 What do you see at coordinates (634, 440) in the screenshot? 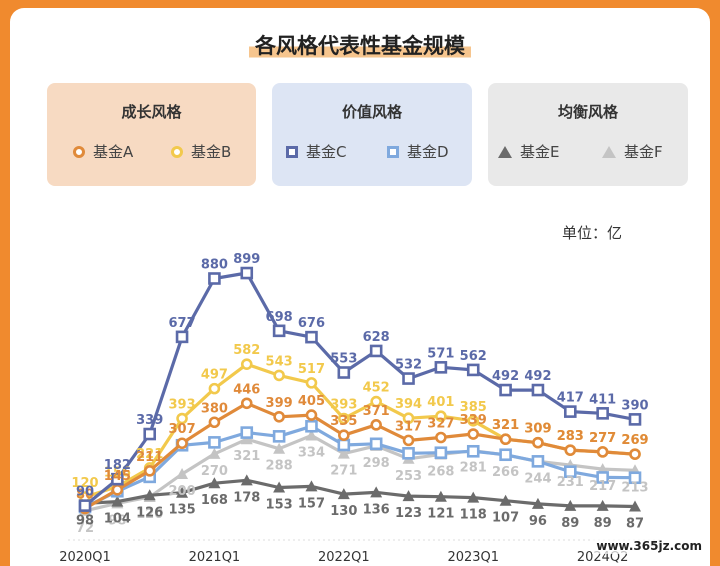
I see `data-label: 269` at bounding box center [634, 440].